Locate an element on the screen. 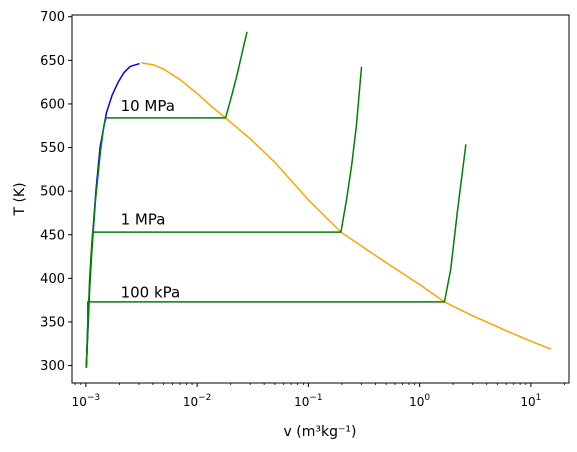  y-axis: 300 350 400 450 500 550 600 650 700 is located at coordinates (56, 192).